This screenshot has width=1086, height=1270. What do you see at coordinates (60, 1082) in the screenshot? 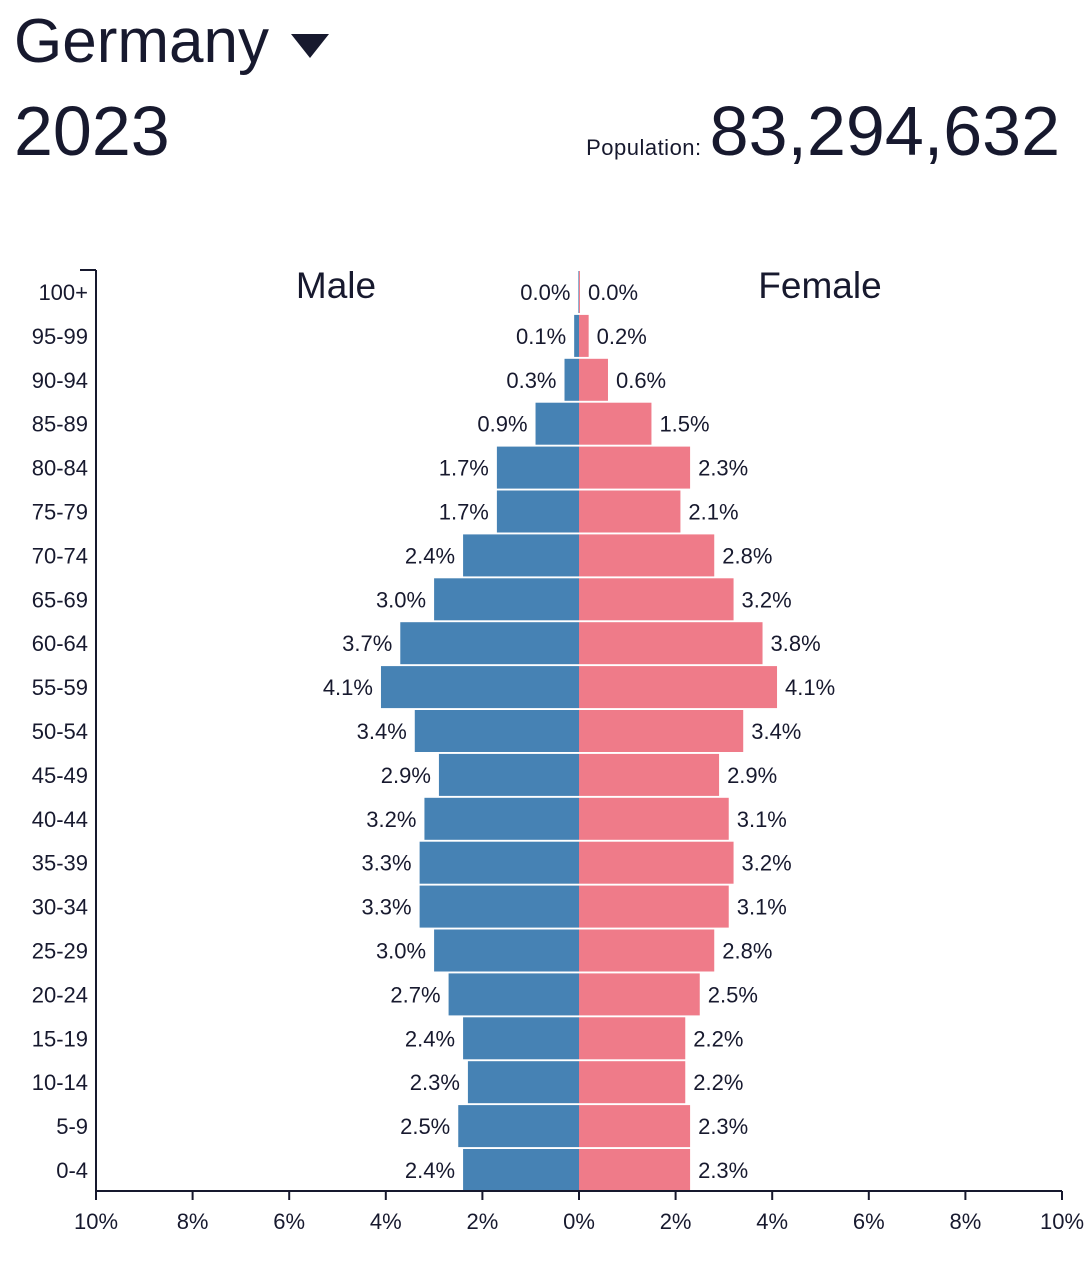
I see `age-label-10-14: 10-14` at bounding box center [60, 1082].